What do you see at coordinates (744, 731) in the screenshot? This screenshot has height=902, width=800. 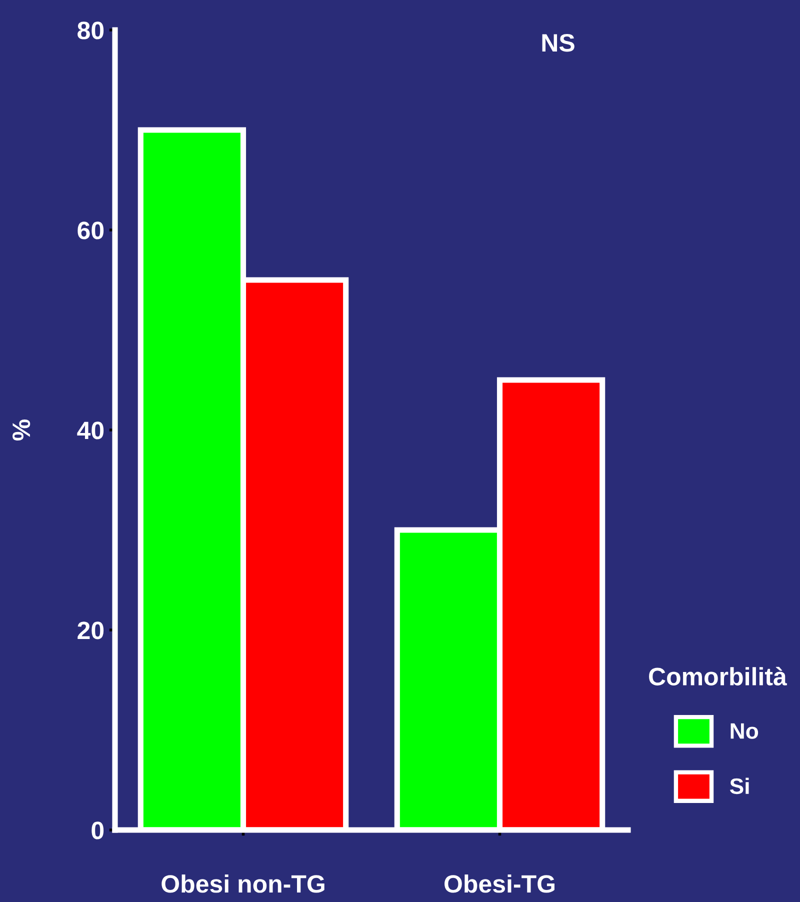 I see `legend-label: No` at bounding box center [744, 731].